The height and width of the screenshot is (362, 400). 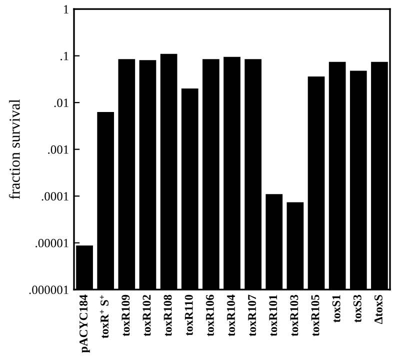 I want to click on y-tick-label: .001, so click(x=58, y=149).